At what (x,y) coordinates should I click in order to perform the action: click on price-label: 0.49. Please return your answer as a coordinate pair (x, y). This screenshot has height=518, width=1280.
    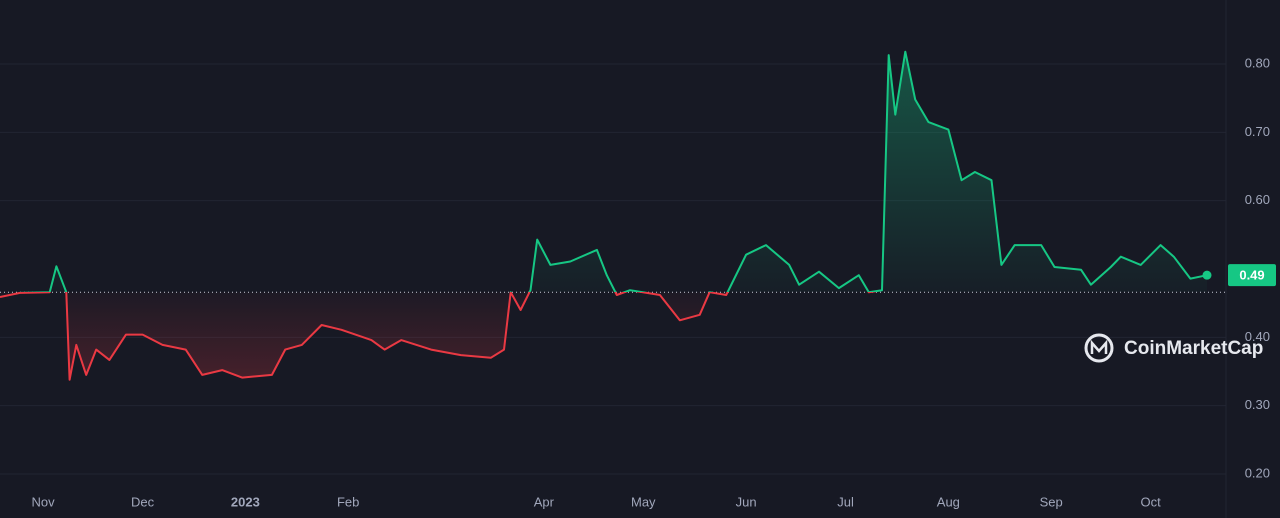
    Looking at the image, I should click on (1251, 275).